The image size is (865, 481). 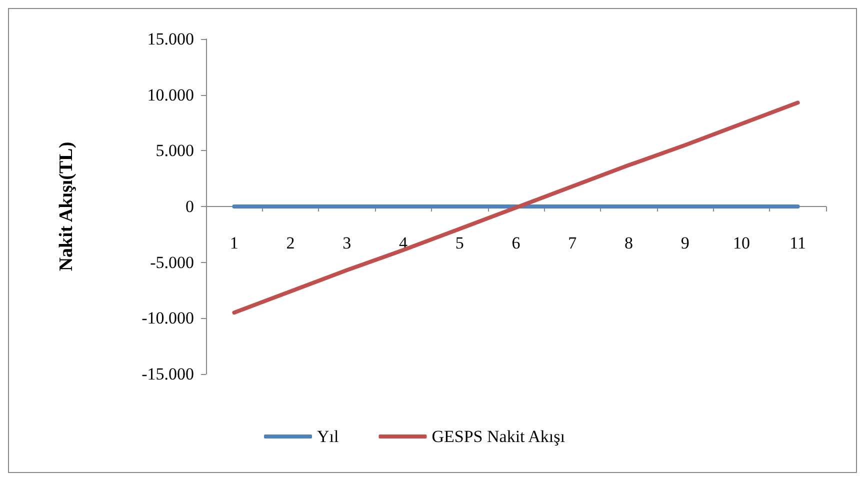 I want to click on x-tick-label: 7, so click(x=573, y=243).